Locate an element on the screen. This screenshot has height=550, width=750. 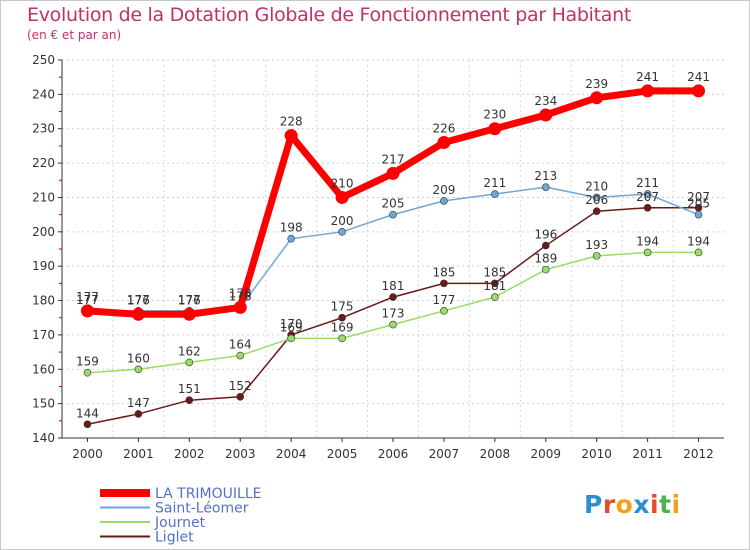
point-3-2007 is located at coordinates (444, 283).